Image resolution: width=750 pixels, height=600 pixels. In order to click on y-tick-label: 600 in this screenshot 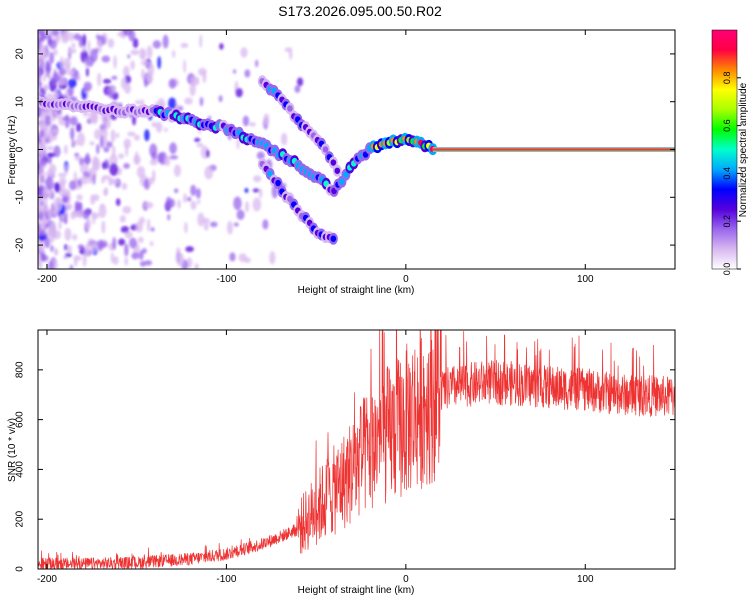, I will do `click(20, 419)`.